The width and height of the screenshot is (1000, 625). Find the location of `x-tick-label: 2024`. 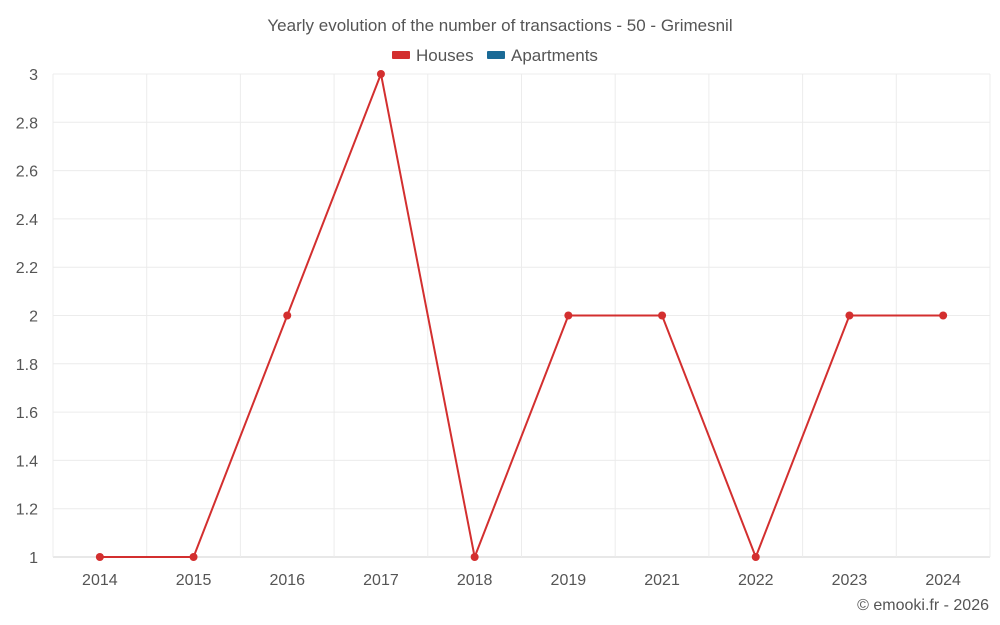

x-tick-label: 2024 is located at coordinates (943, 580).